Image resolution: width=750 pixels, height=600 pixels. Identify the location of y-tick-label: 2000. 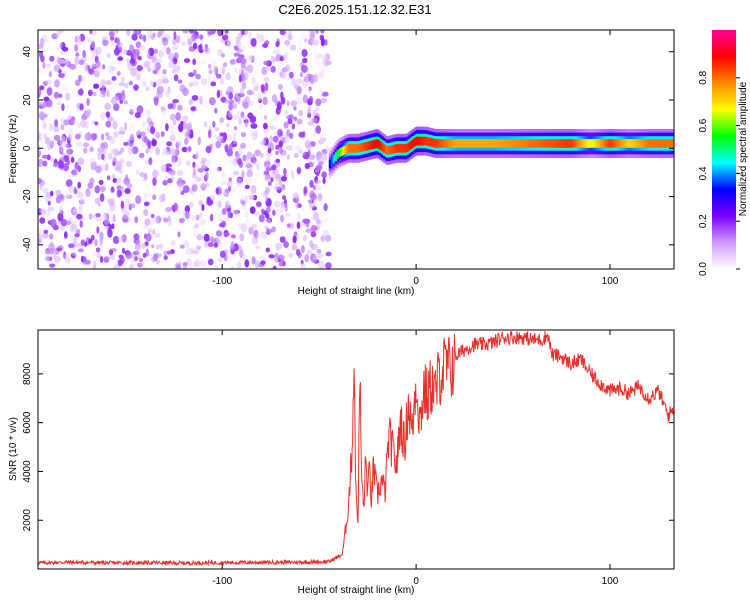
(27, 520).